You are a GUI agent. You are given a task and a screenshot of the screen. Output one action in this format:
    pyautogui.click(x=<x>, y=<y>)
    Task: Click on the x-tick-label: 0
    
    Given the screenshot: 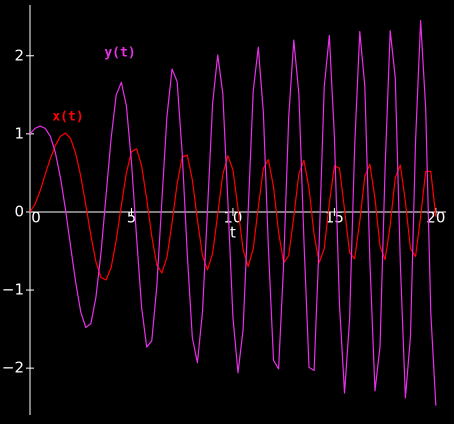 What is the action you would take?
    pyautogui.click(x=36, y=217)
    